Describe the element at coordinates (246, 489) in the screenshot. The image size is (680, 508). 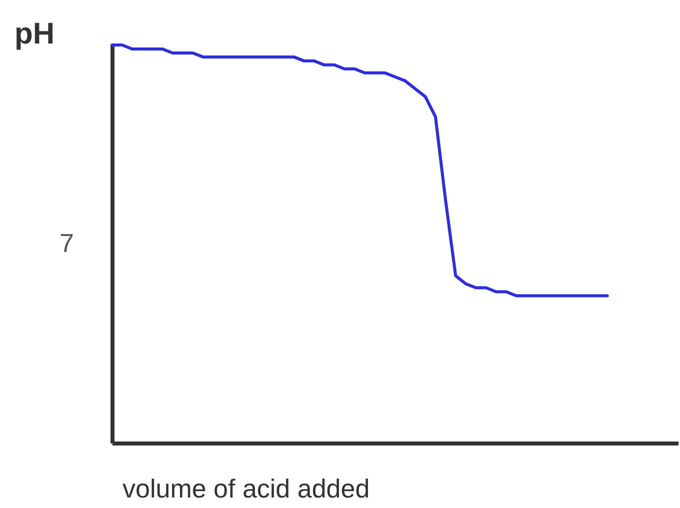
I see `x-axis-title: volume of acid added` at that location.